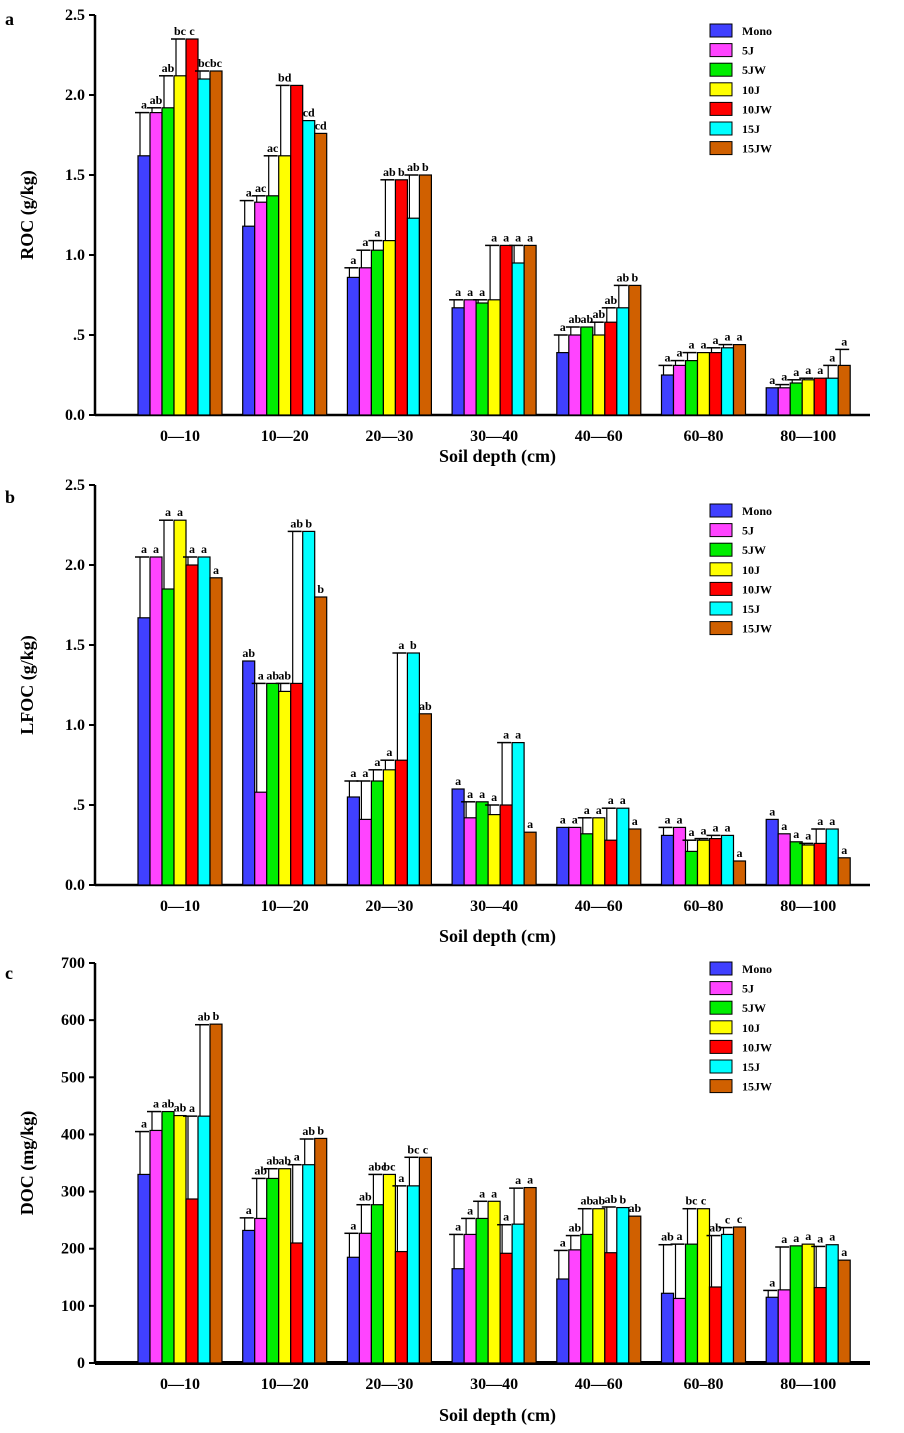 Image resolution: width=904 pixels, height=1433 pixels. What do you see at coordinates (73, 963) in the screenshot?
I see `y-tick-label: 700` at bounding box center [73, 963].